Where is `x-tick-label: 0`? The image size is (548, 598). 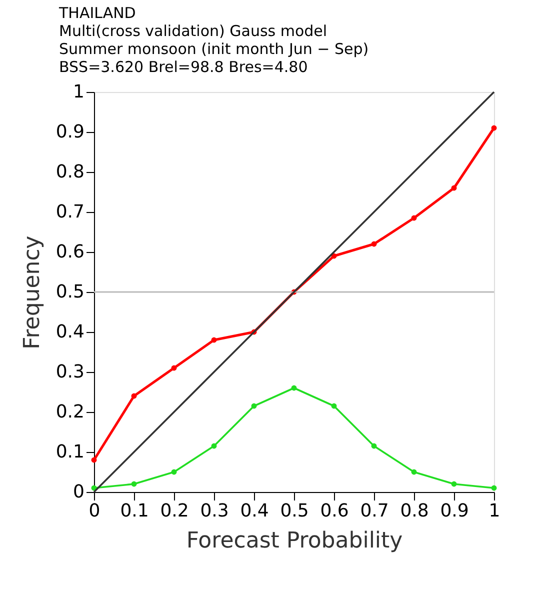
x-tick-label: 0 is located at coordinates (94, 511).